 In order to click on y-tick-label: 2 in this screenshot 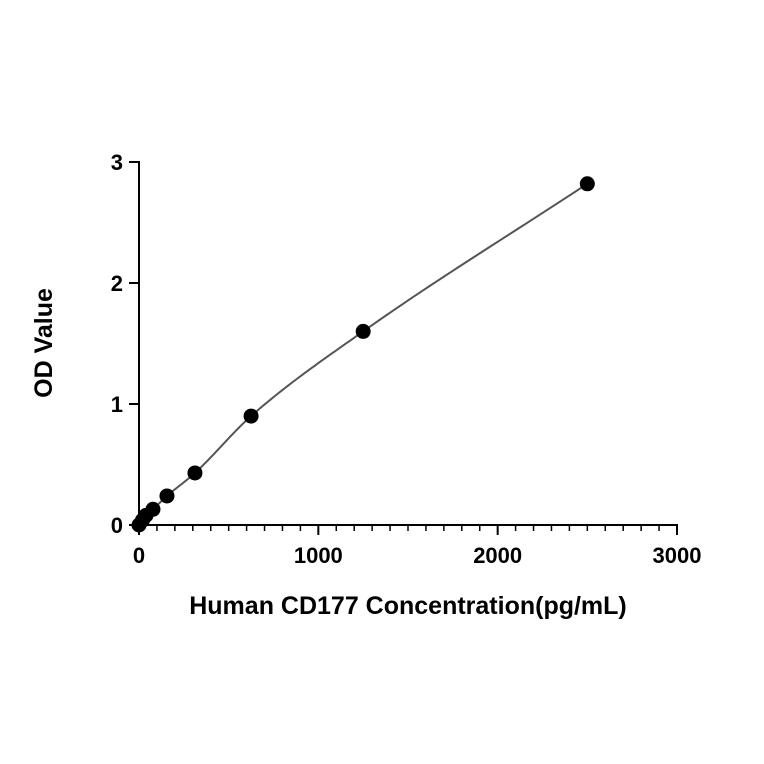, I will do `click(117, 283)`.